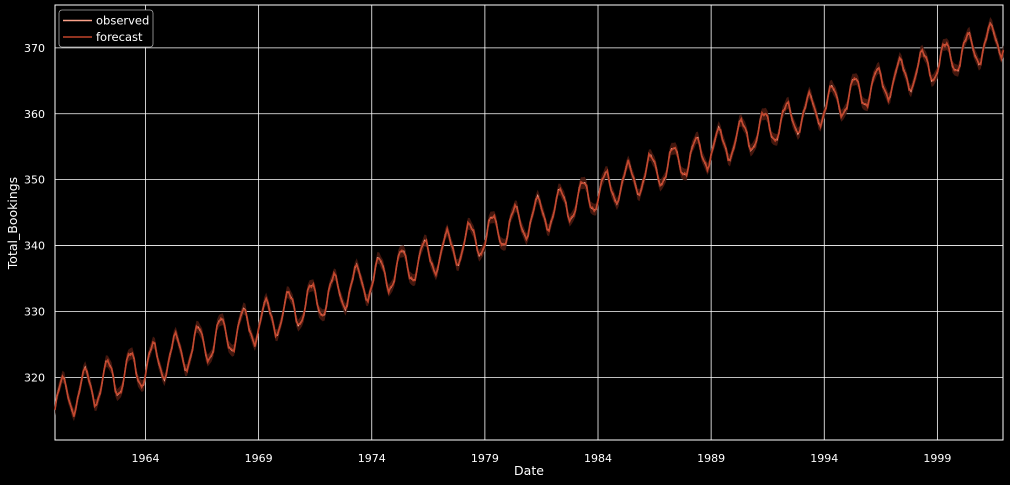 The image size is (1010, 485). What do you see at coordinates (12, 223) in the screenshot?
I see `y-axis-label: Total_Bookings` at bounding box center [12, 223].